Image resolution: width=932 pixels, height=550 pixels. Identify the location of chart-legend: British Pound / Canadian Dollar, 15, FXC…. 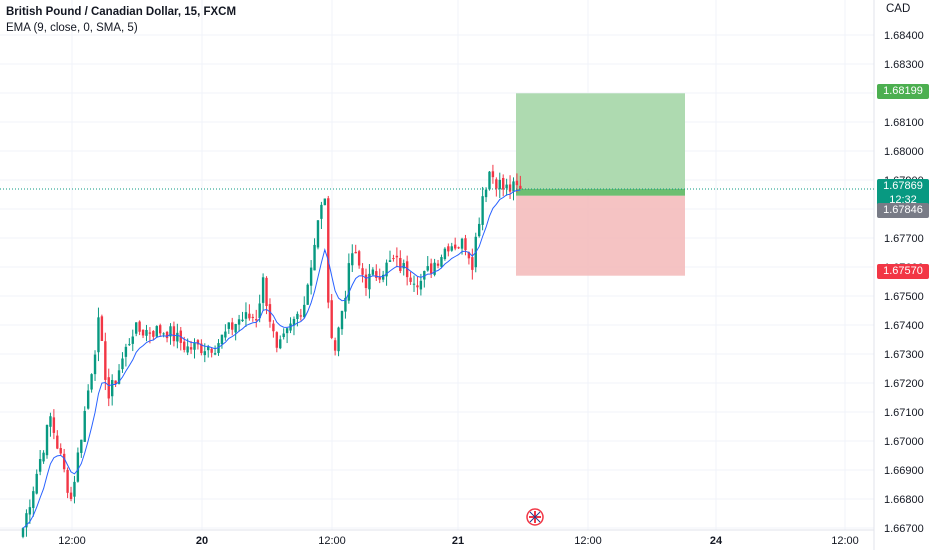
(121, 20).